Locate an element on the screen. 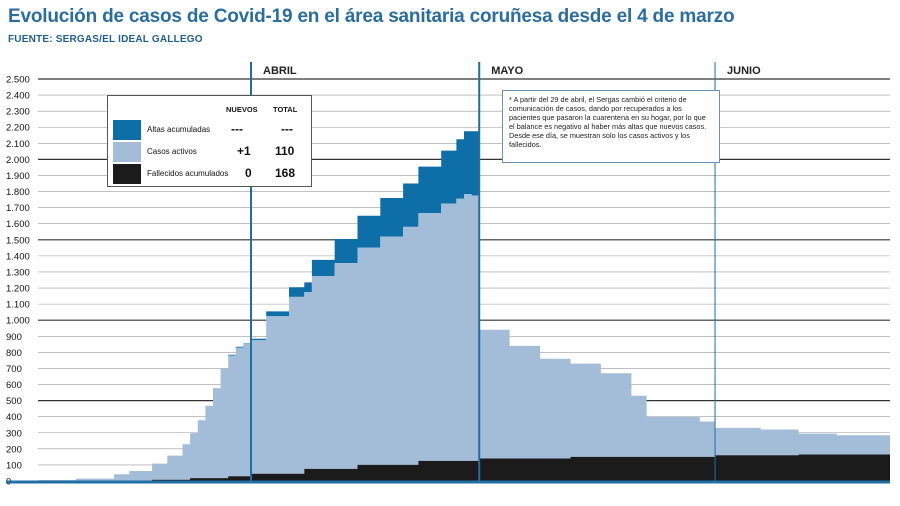 The width and height of the screenshot is (900, 506). legend-total-activos: 110 is located at coordinates (285, 151).